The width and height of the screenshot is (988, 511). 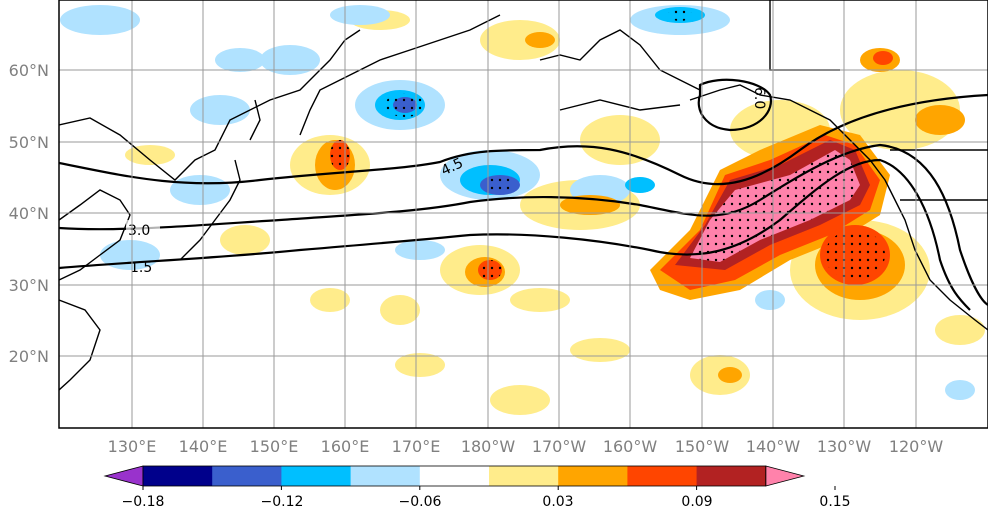 What do you see at coordinates (785, 476) in the screenshot?
I see `colorbar-extend-high` at bounding box center [785, 476].